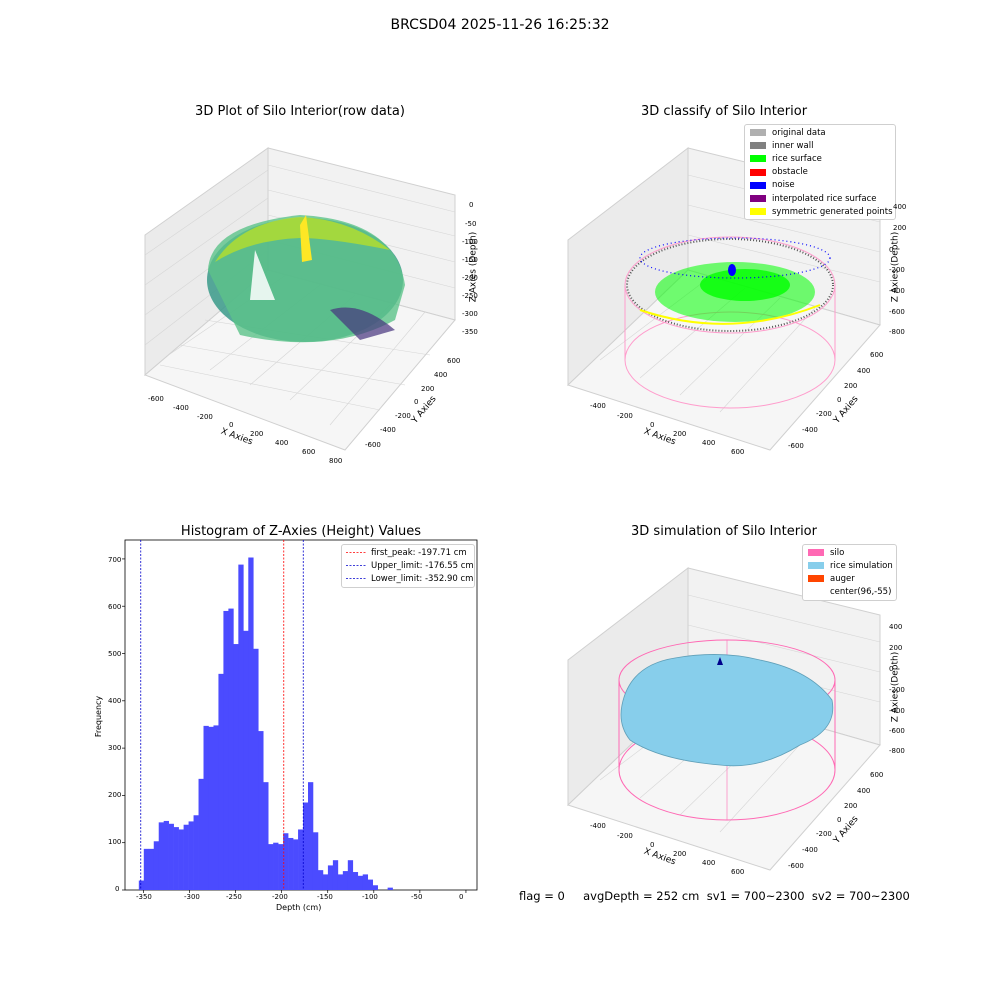  I want to click on p2-y-tick: -600, so click(796, 446).